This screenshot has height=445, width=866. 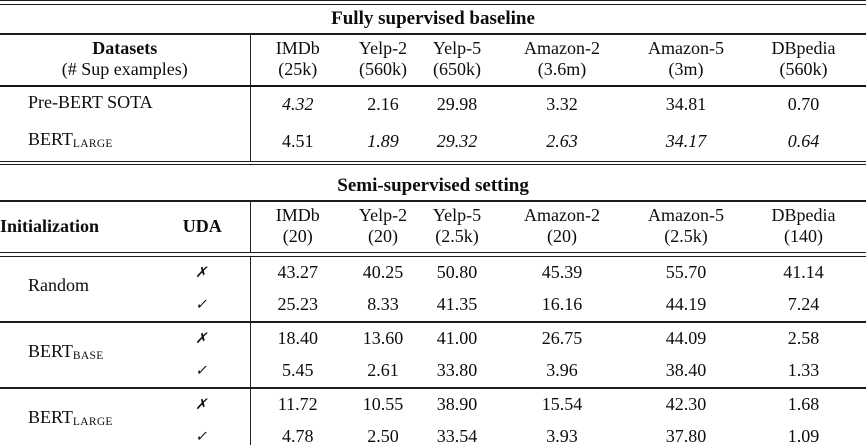 I want to click on fully-supervised-table: Fully supervised baseline, so click(x=433, y=19).